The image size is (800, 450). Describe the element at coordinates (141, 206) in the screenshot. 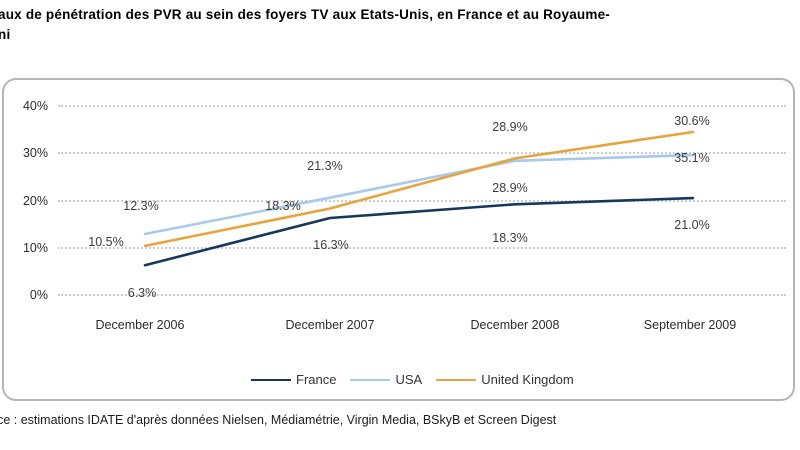

I see `data-point-label: 12.3%` at that location.